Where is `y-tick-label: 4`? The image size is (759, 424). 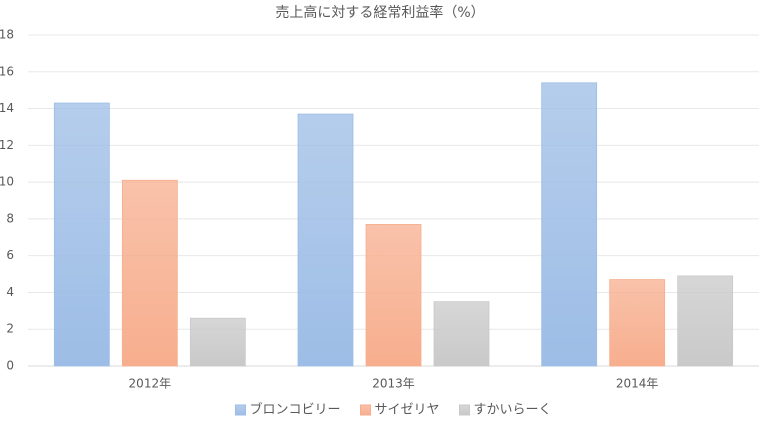
y-tick-label: 4 is located at coordinates (10, 292).